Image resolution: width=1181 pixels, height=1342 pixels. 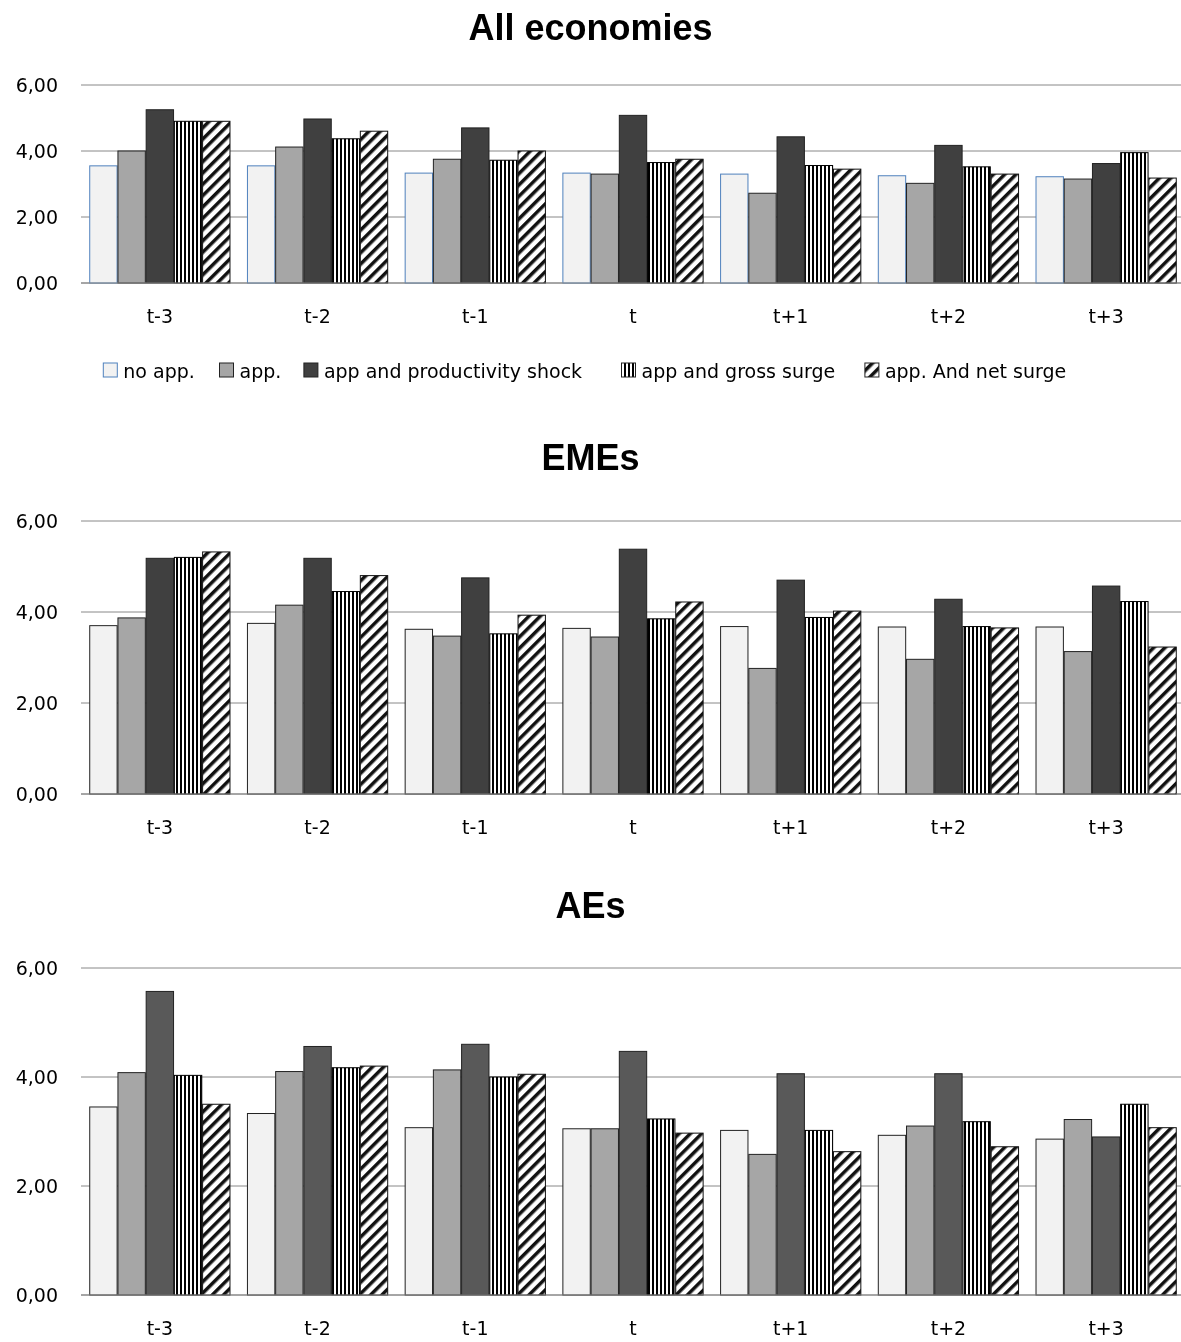 I want to click on legend-label: app and productivity shock, so click(x=453, y=370).